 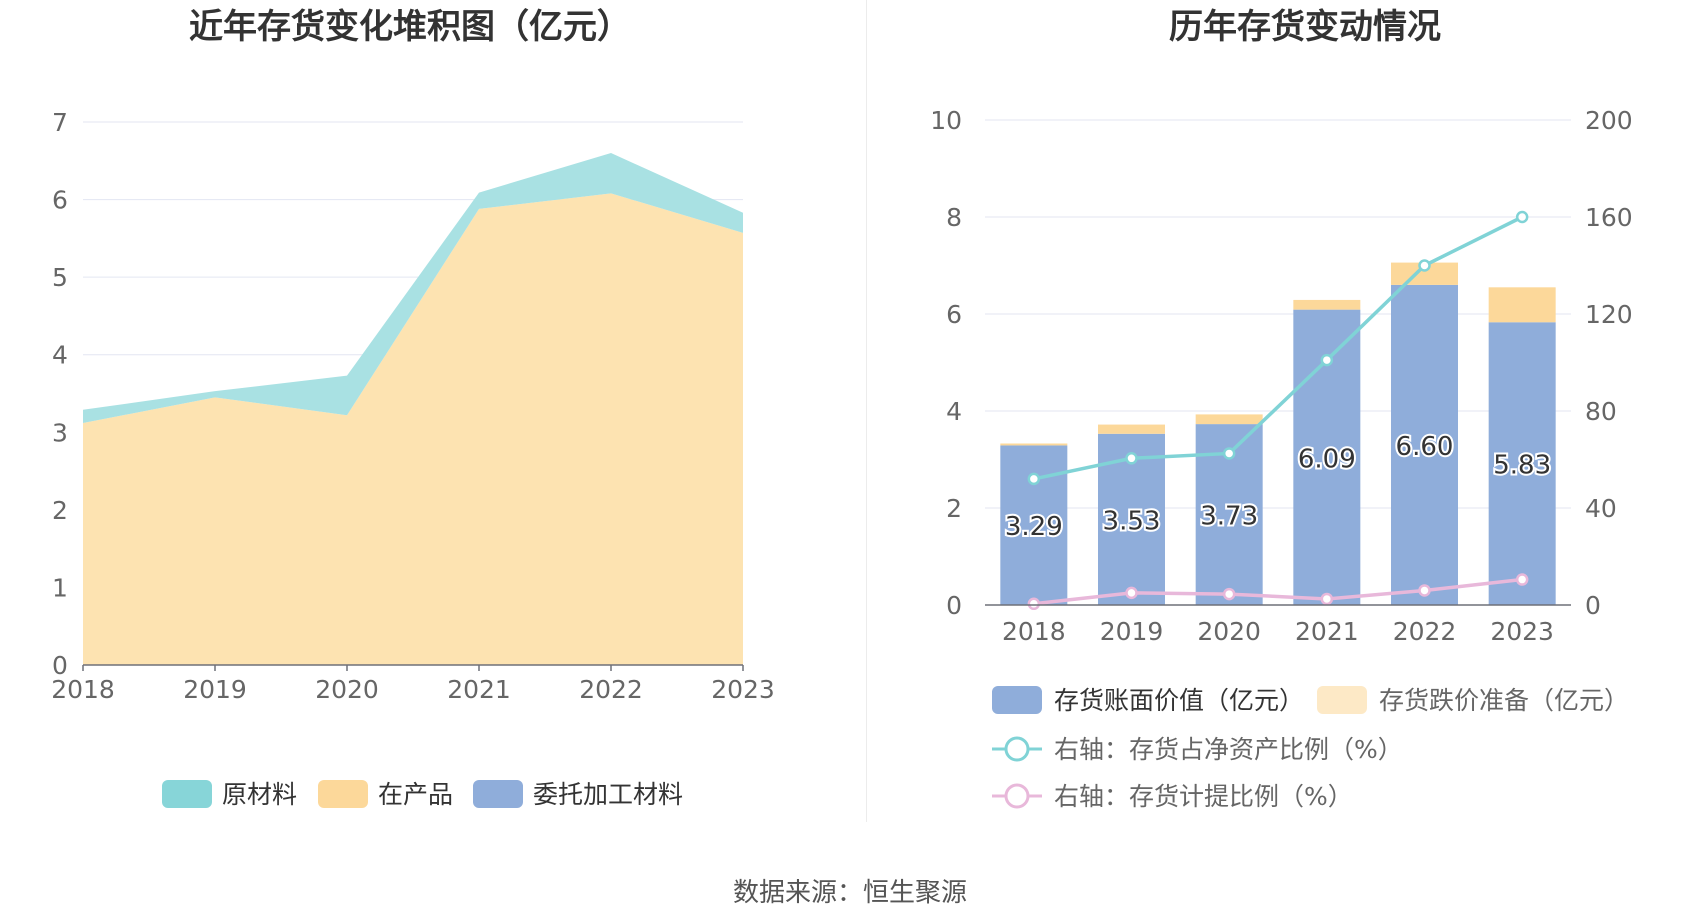 What do you see at coordinates (946, 363) in the screenshot?
I see `right-y-axis-left: 0 2 4 6 8 10` at bounding box center [946, 363].